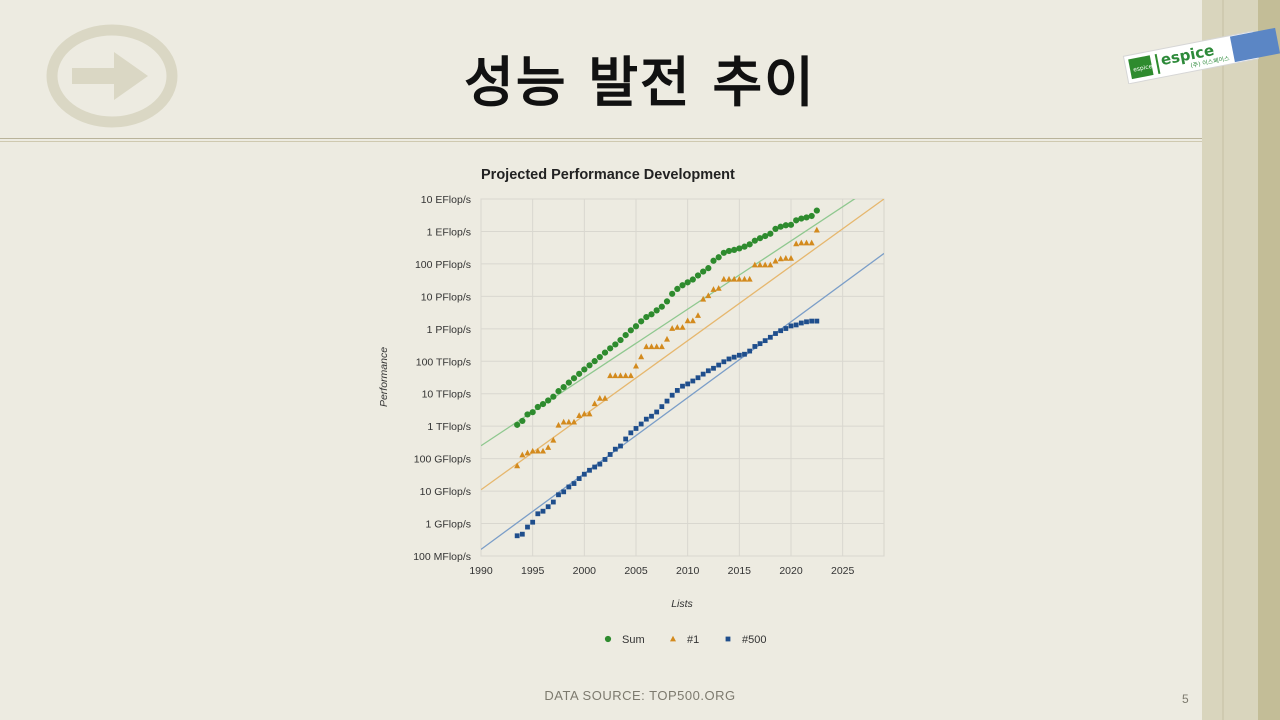  What do you see at coordinates (740, 571) in the screenshot?
I see `x-tick-label: 2015` at bounding box center [740, 571].